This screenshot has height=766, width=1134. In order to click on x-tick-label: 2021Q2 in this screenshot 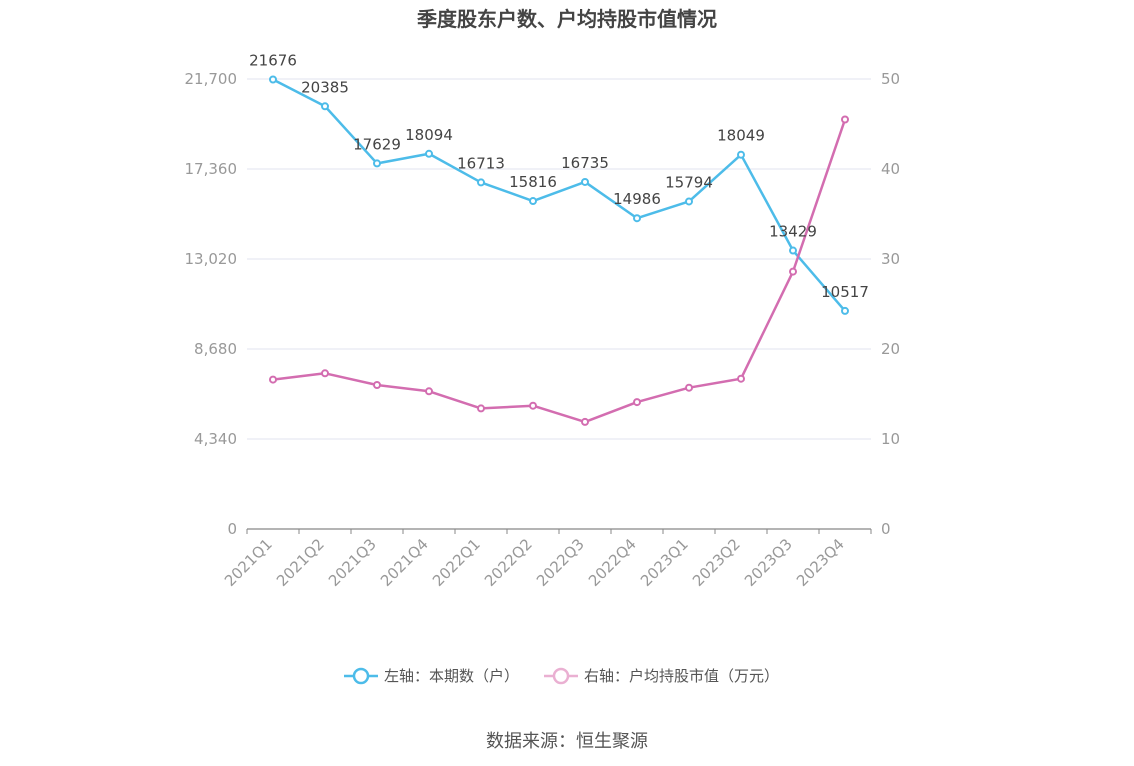, I will do `click(300, 562)`.